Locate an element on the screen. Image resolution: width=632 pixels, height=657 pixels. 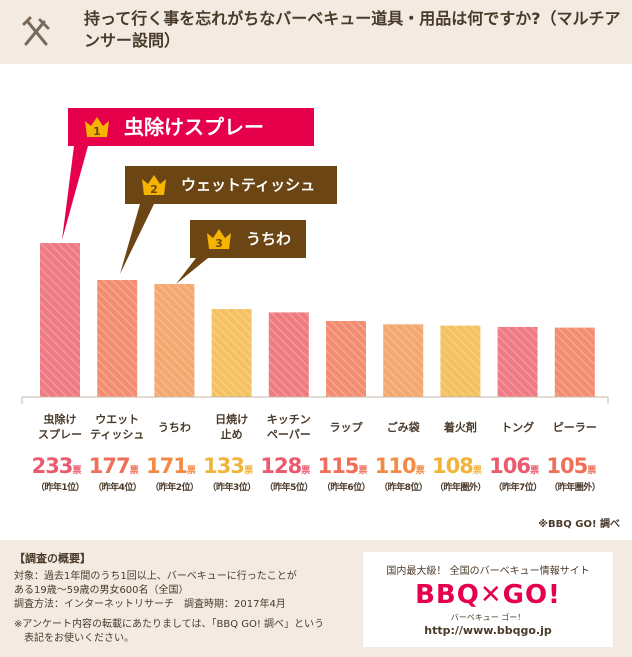
callout-rank-2: 2 ウェットティッシュ is located at coordinates (231, 185).